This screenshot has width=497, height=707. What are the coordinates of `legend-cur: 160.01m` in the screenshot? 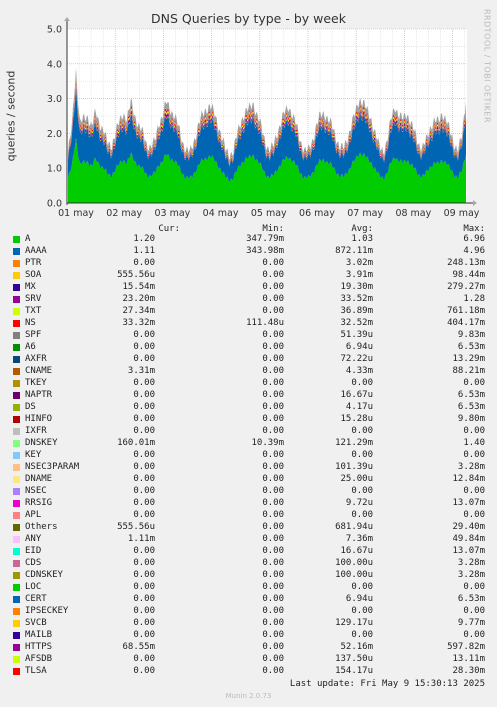 It's located at (136, 443).